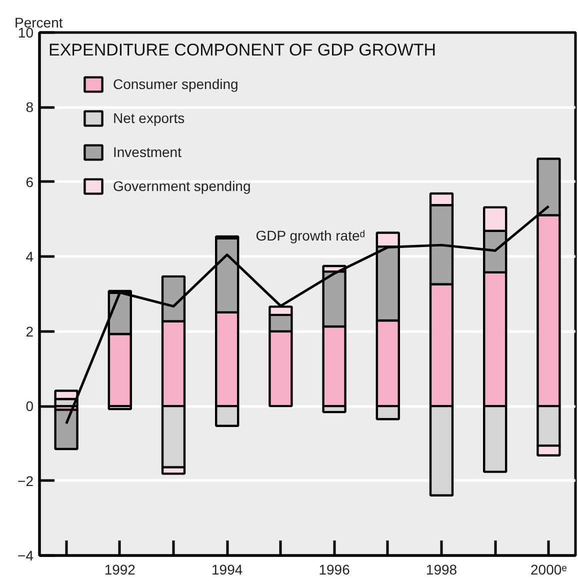  Describe the element at coordinates (30, 406) in the screenshot. I see `y-tick-label: 0` at that location.